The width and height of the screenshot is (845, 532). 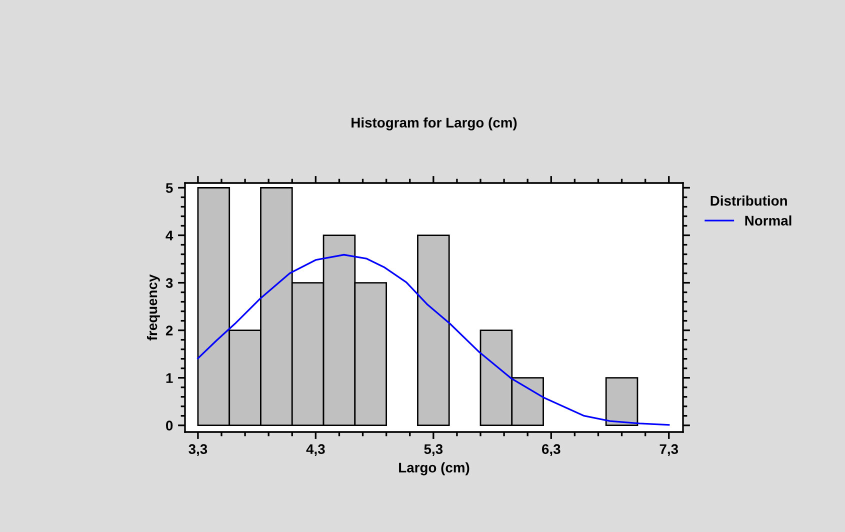 I want to click on legend-label: Normal, so click(x=768, y=220).